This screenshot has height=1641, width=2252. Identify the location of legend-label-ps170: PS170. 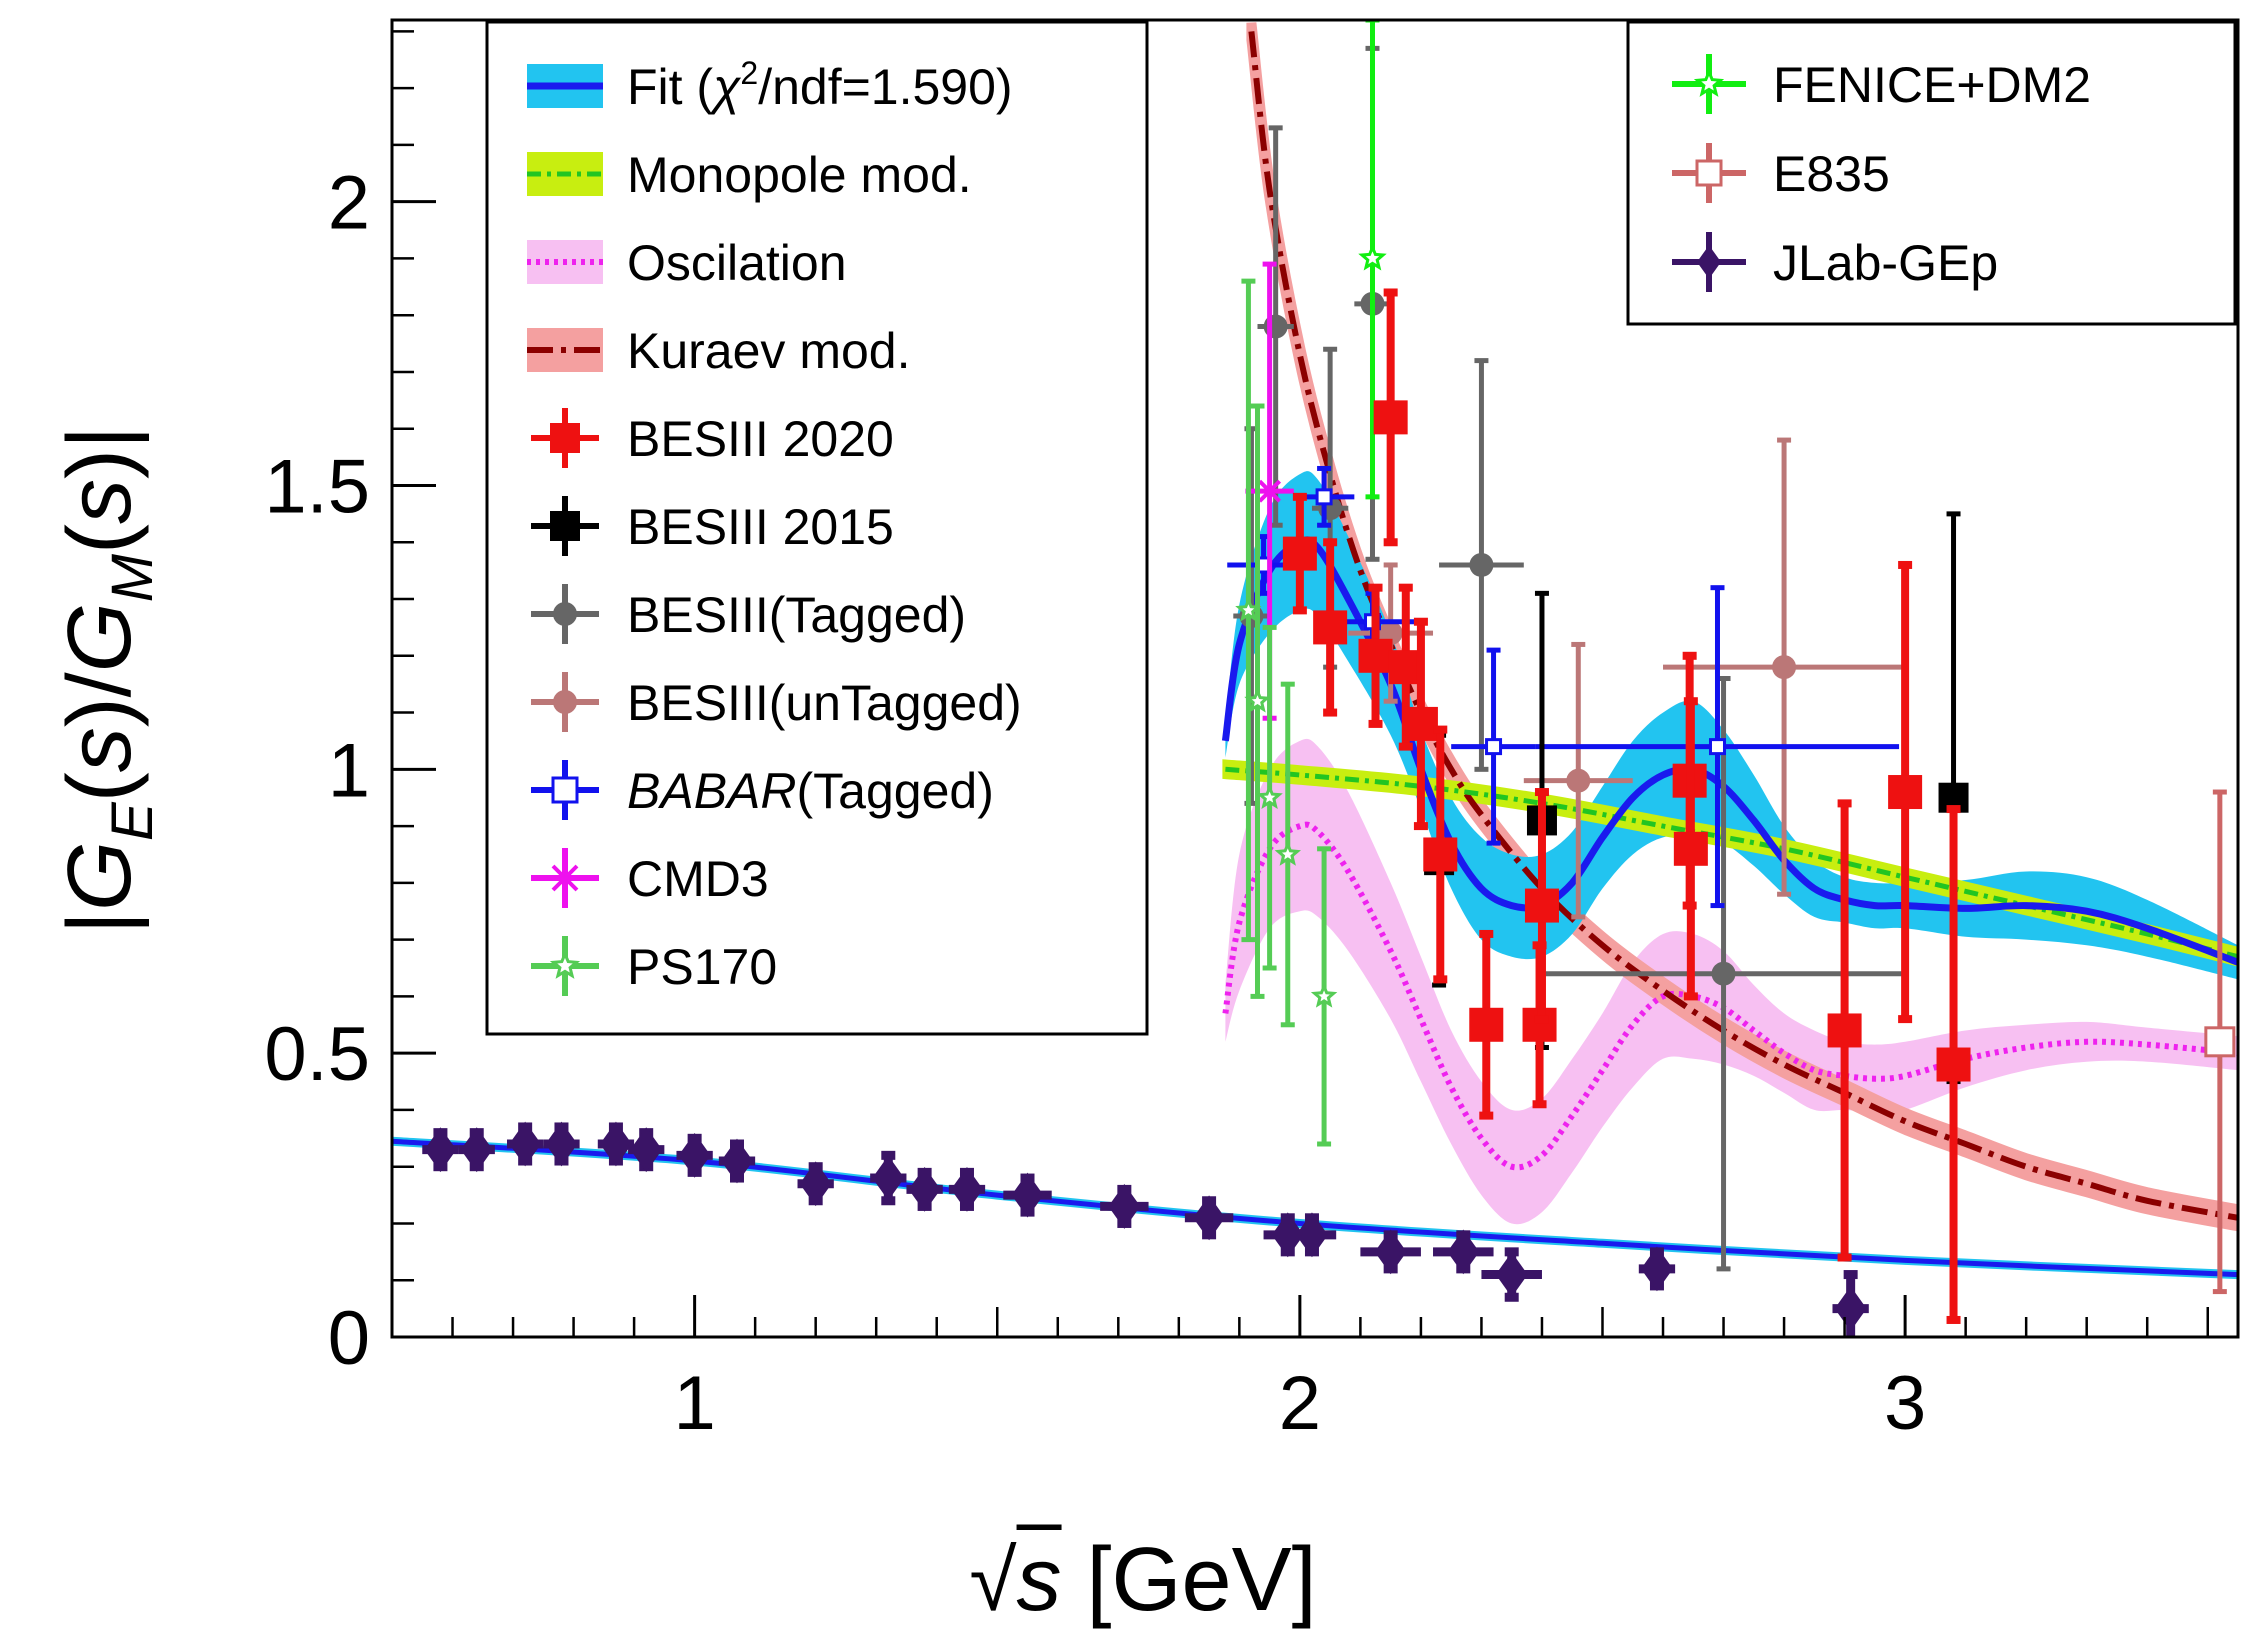
(702, 967).